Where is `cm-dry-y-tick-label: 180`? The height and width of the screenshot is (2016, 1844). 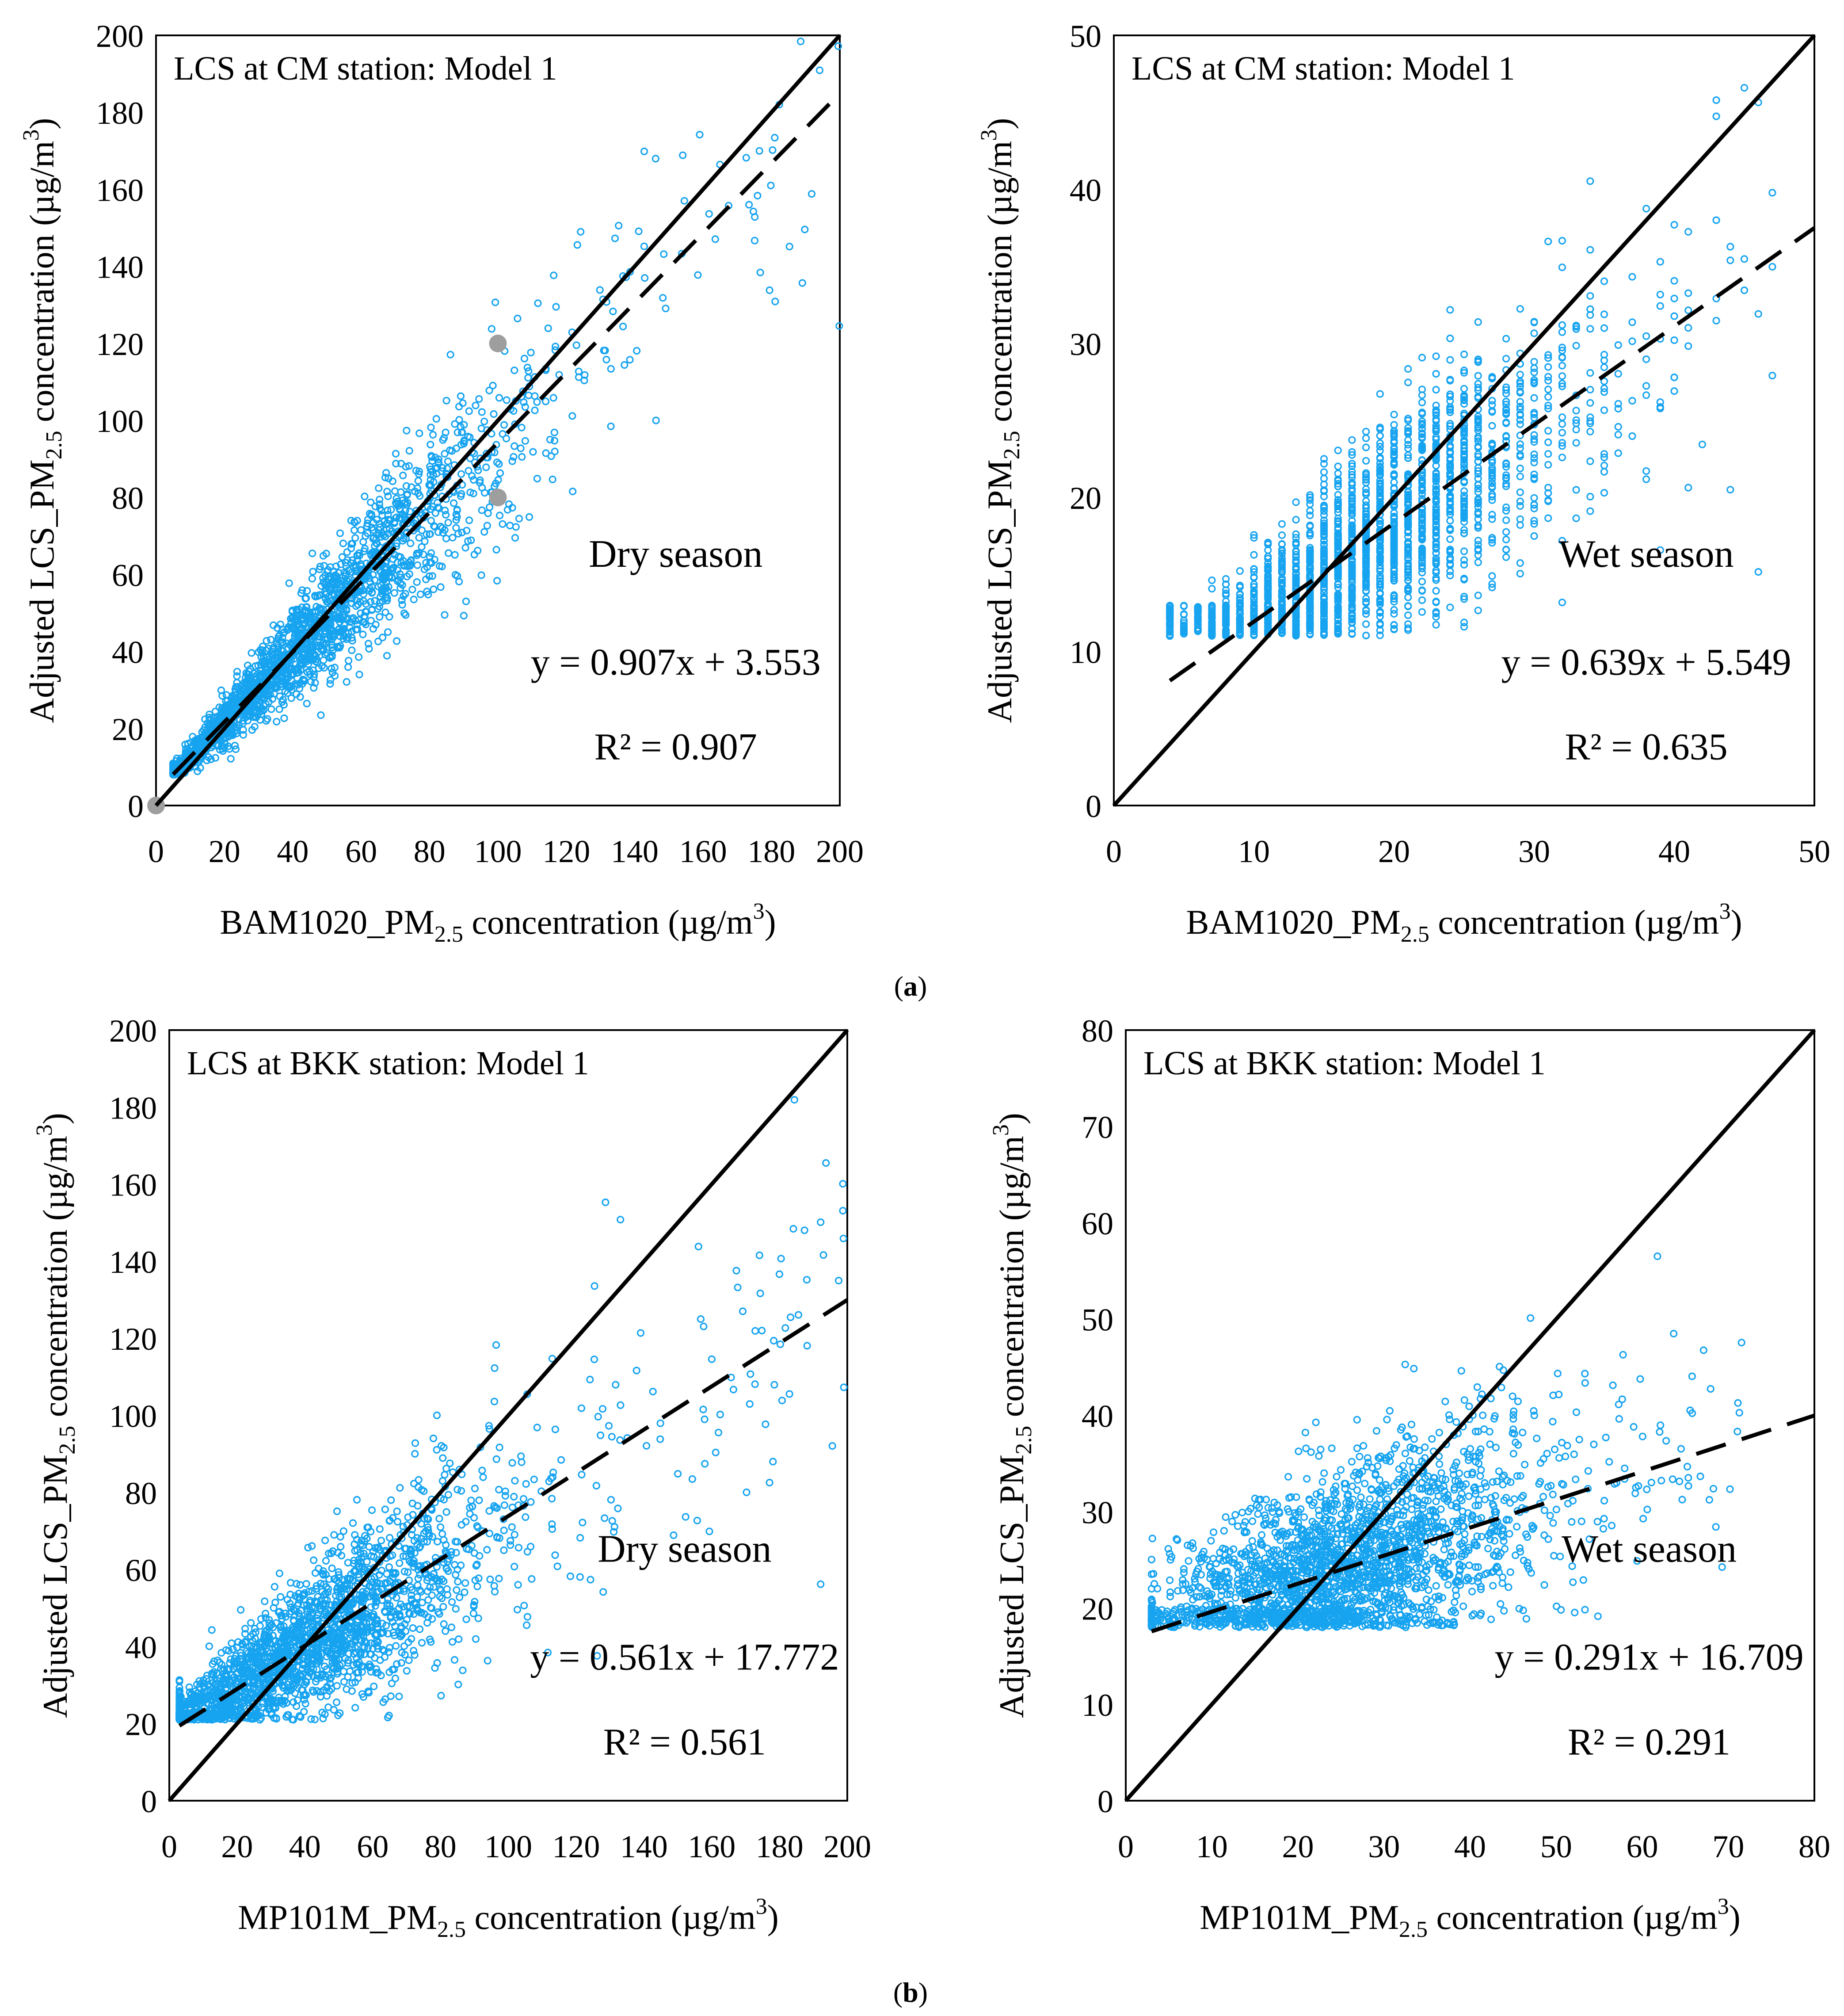
cm-dry-y-tick-label: 180 is located at coordinates (120, 113).